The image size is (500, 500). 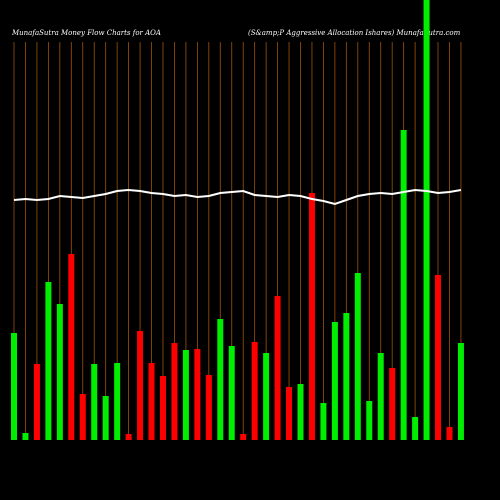 I want to click on chart-title: MunafaSutra Money Flow Charts for AOA, so click(x=86, y=33).